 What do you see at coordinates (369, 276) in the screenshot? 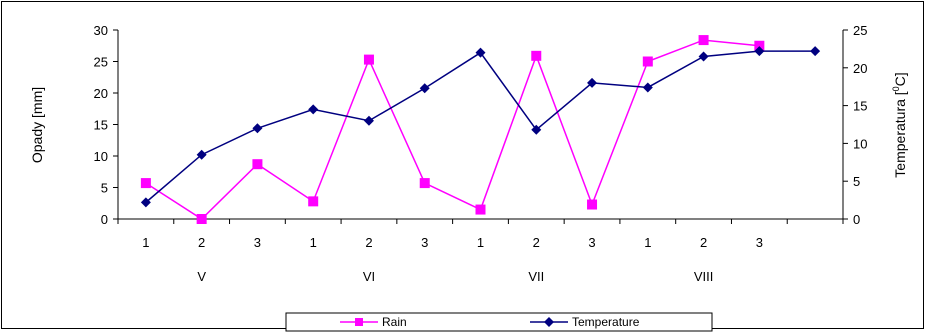
I see `x-group-label: VI` at bounding box center [369, 276].